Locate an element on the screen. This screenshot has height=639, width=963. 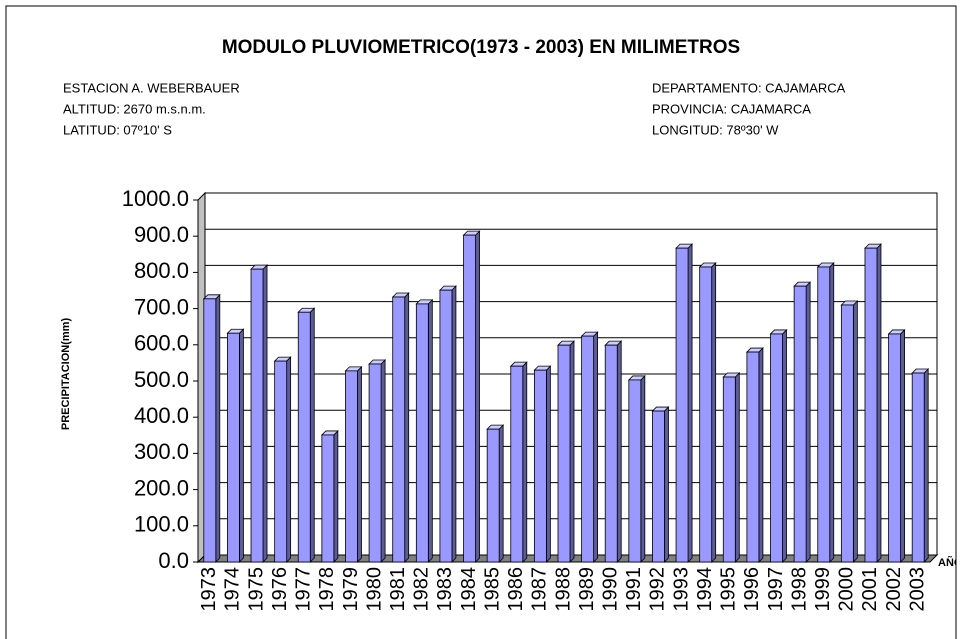
y-tick-label: 300.0 is located at coordinates (161, 451).